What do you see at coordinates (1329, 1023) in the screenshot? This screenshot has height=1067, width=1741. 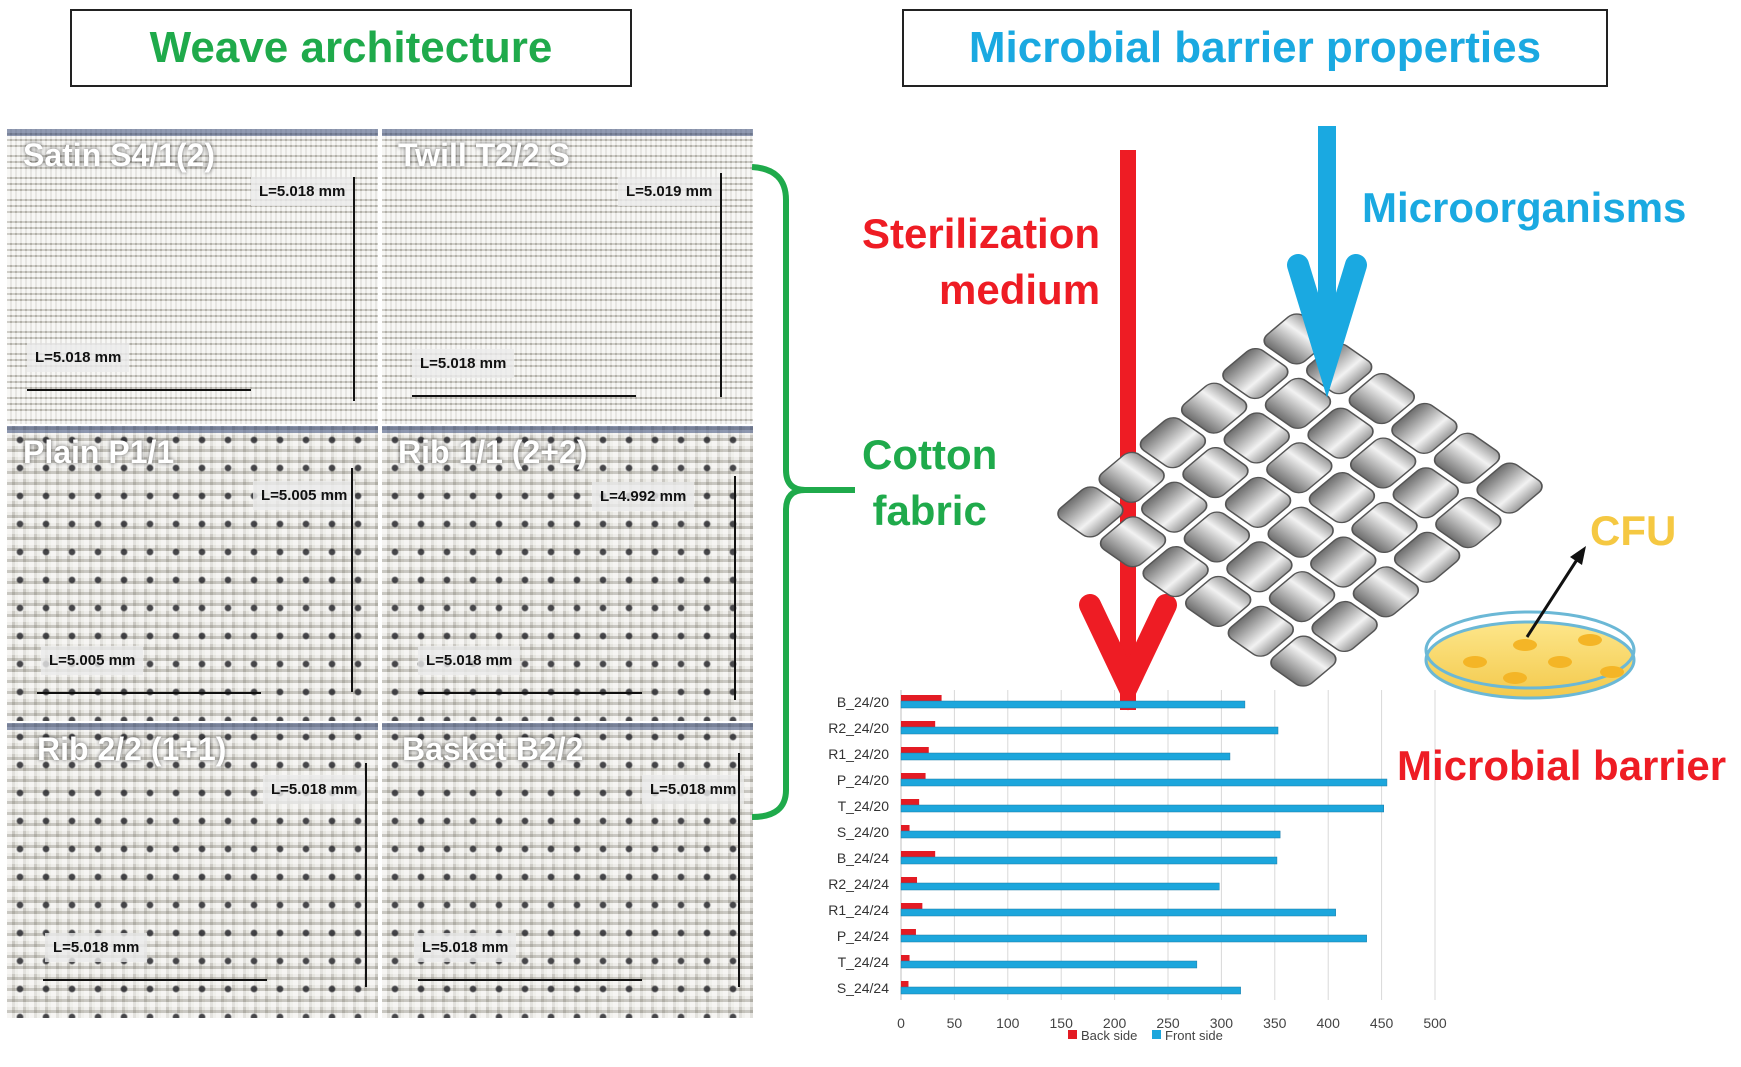 I see `x-tick-label: 400` at bounding box center [1329, 1023].